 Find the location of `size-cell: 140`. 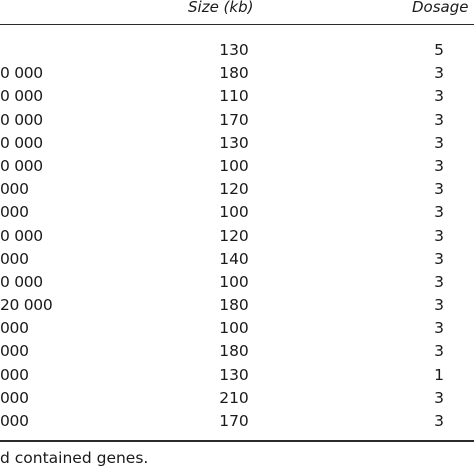

size-cell: 140 is located at coordinates (234, 258).